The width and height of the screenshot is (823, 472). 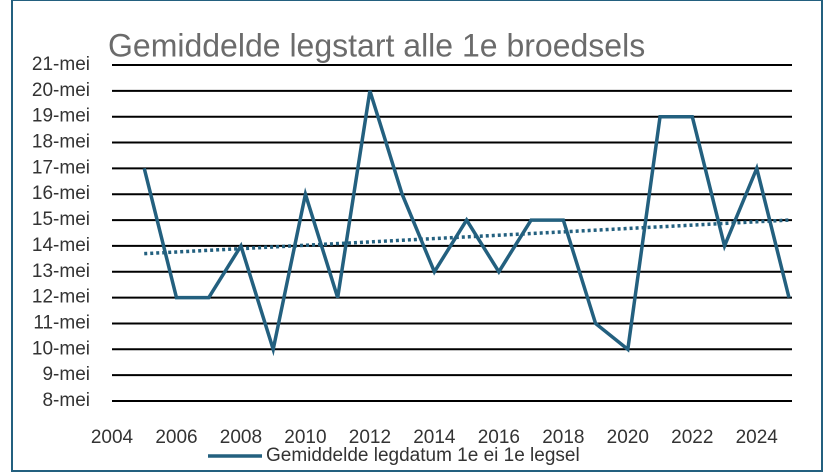 What do you see at coordinates (376, 45) in the screenshot?
I see `chart-title: Gemiddelde legstart alle 1e broedsels` at bounding box center [376, 45].